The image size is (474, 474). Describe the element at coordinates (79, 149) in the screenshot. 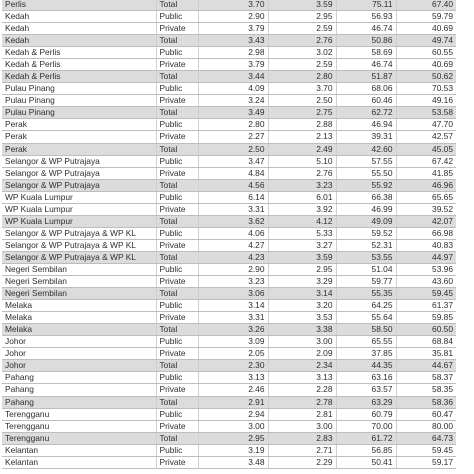

I see `cell-state: Perak` at that location.